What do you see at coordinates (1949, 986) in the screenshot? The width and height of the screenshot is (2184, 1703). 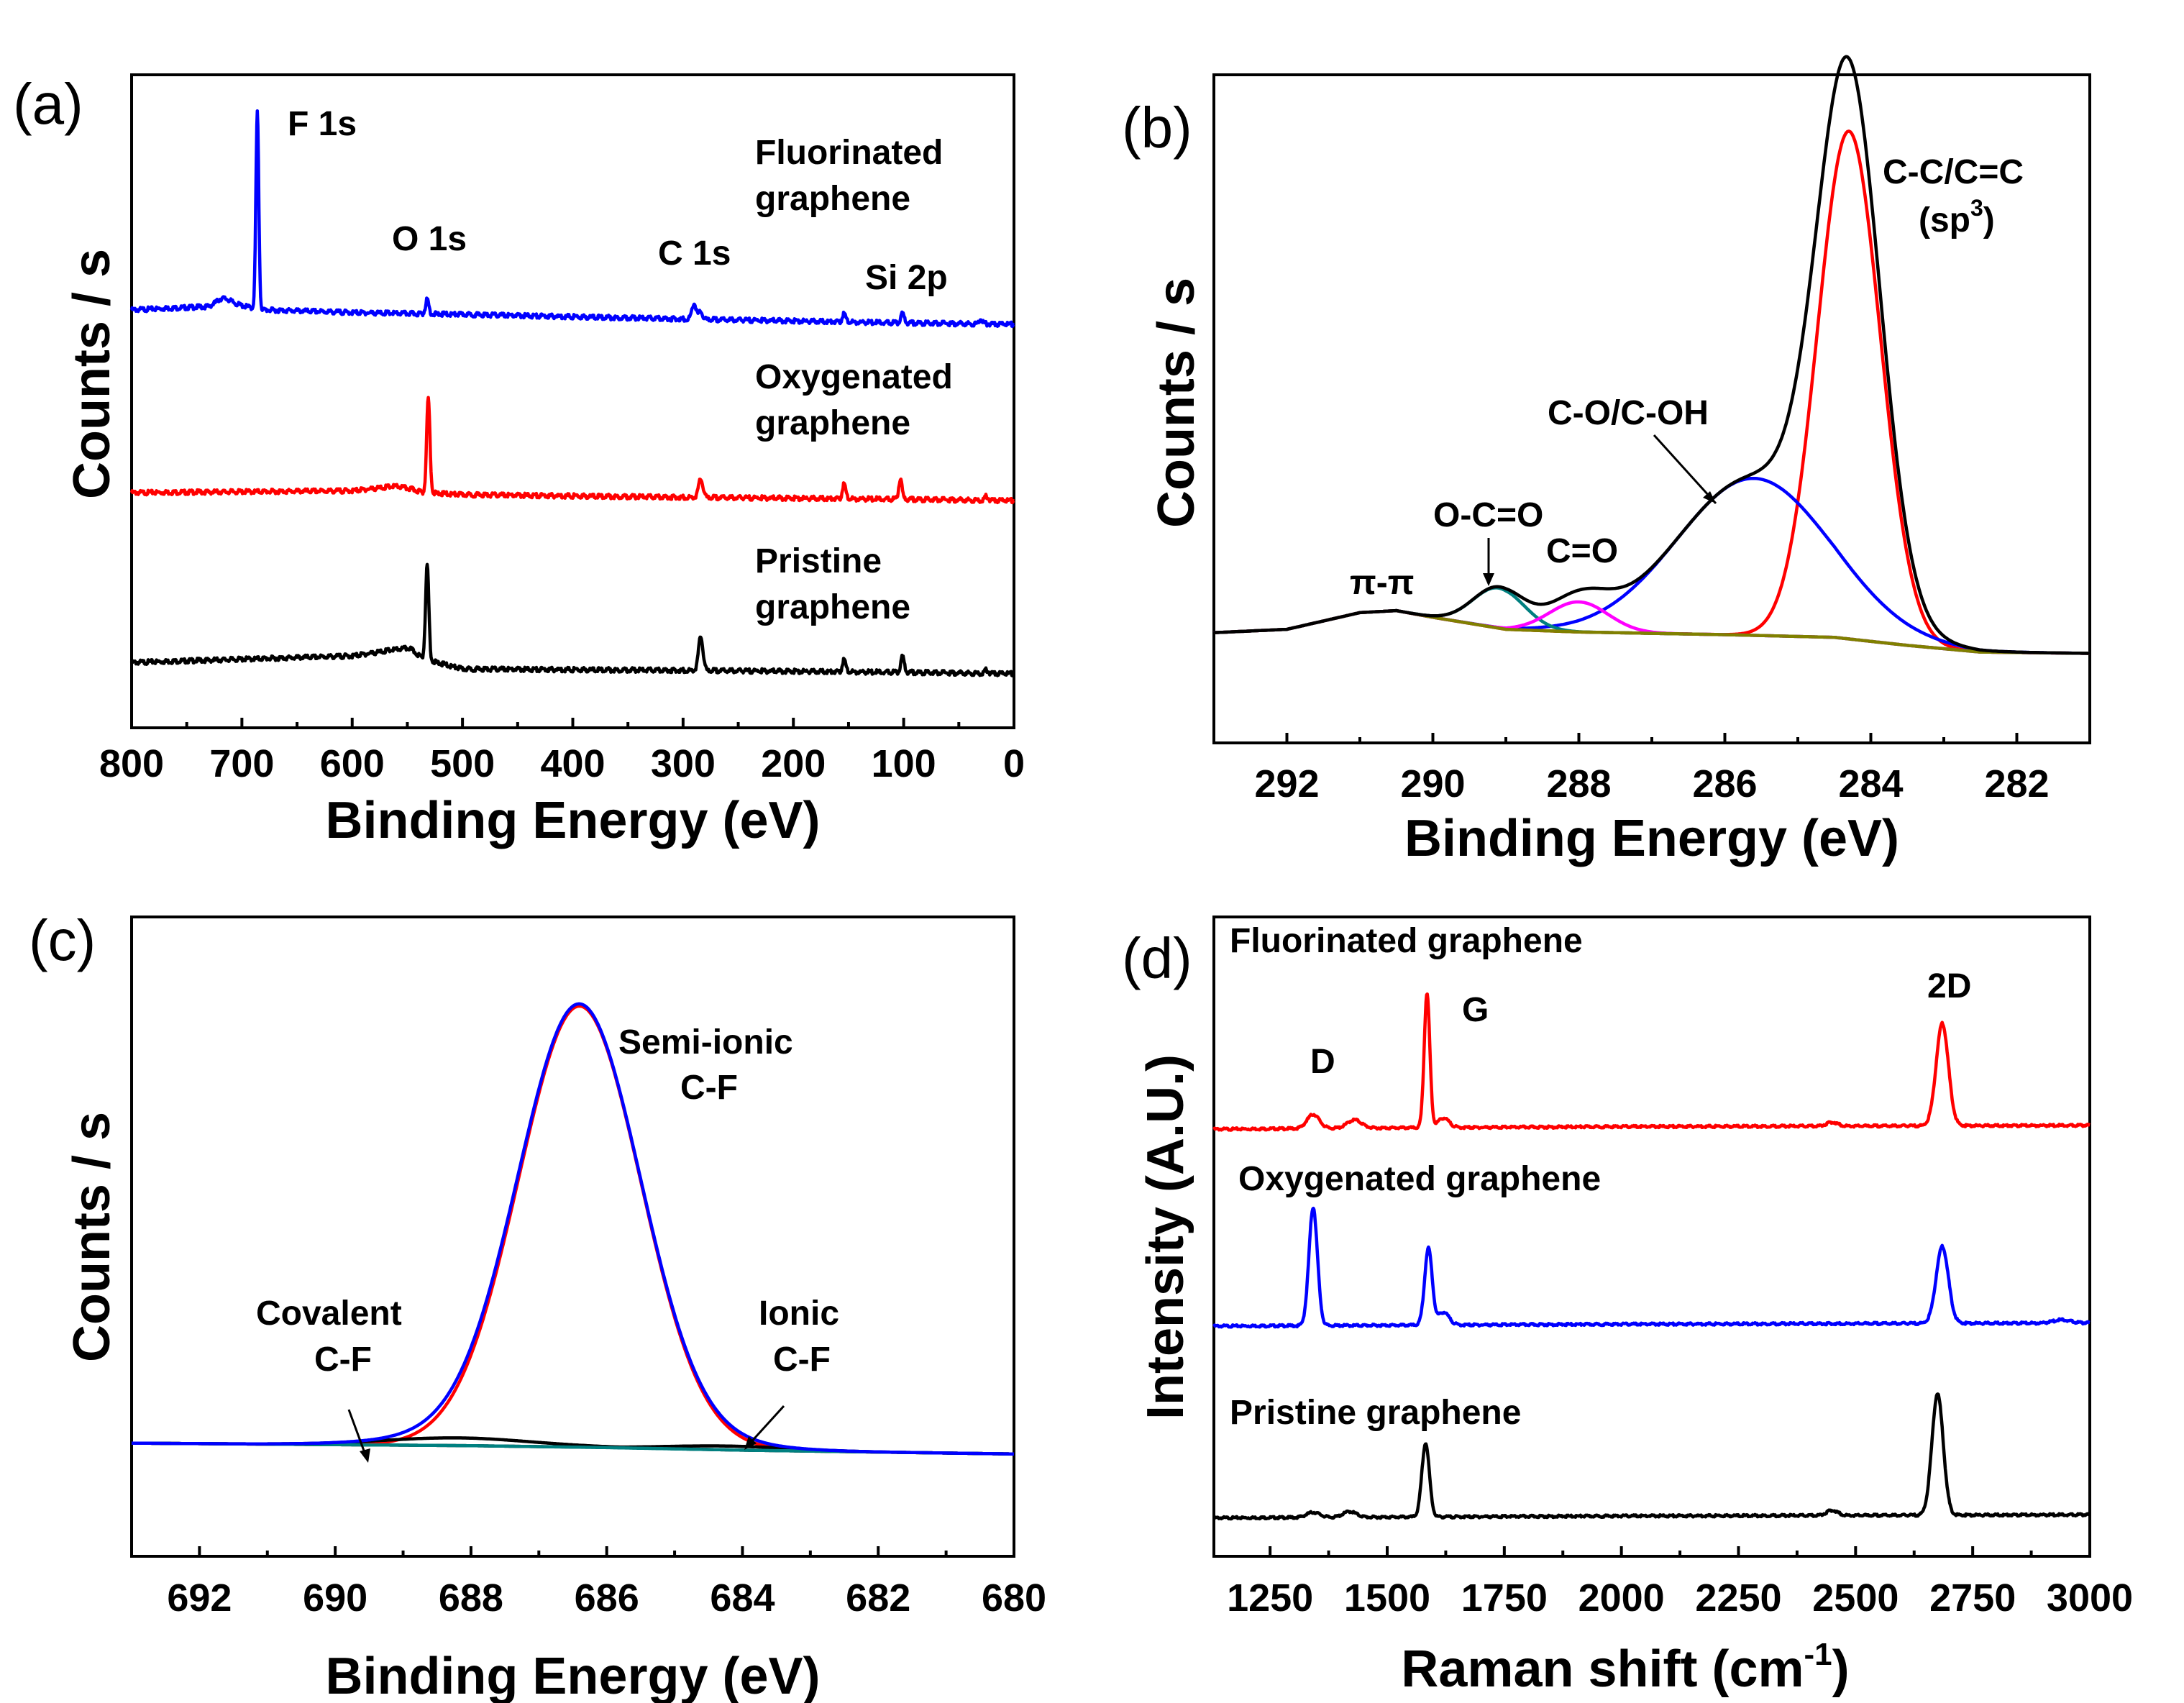 I see `peak-label-2d-band: 2D` at bounding box center [1949, 986].